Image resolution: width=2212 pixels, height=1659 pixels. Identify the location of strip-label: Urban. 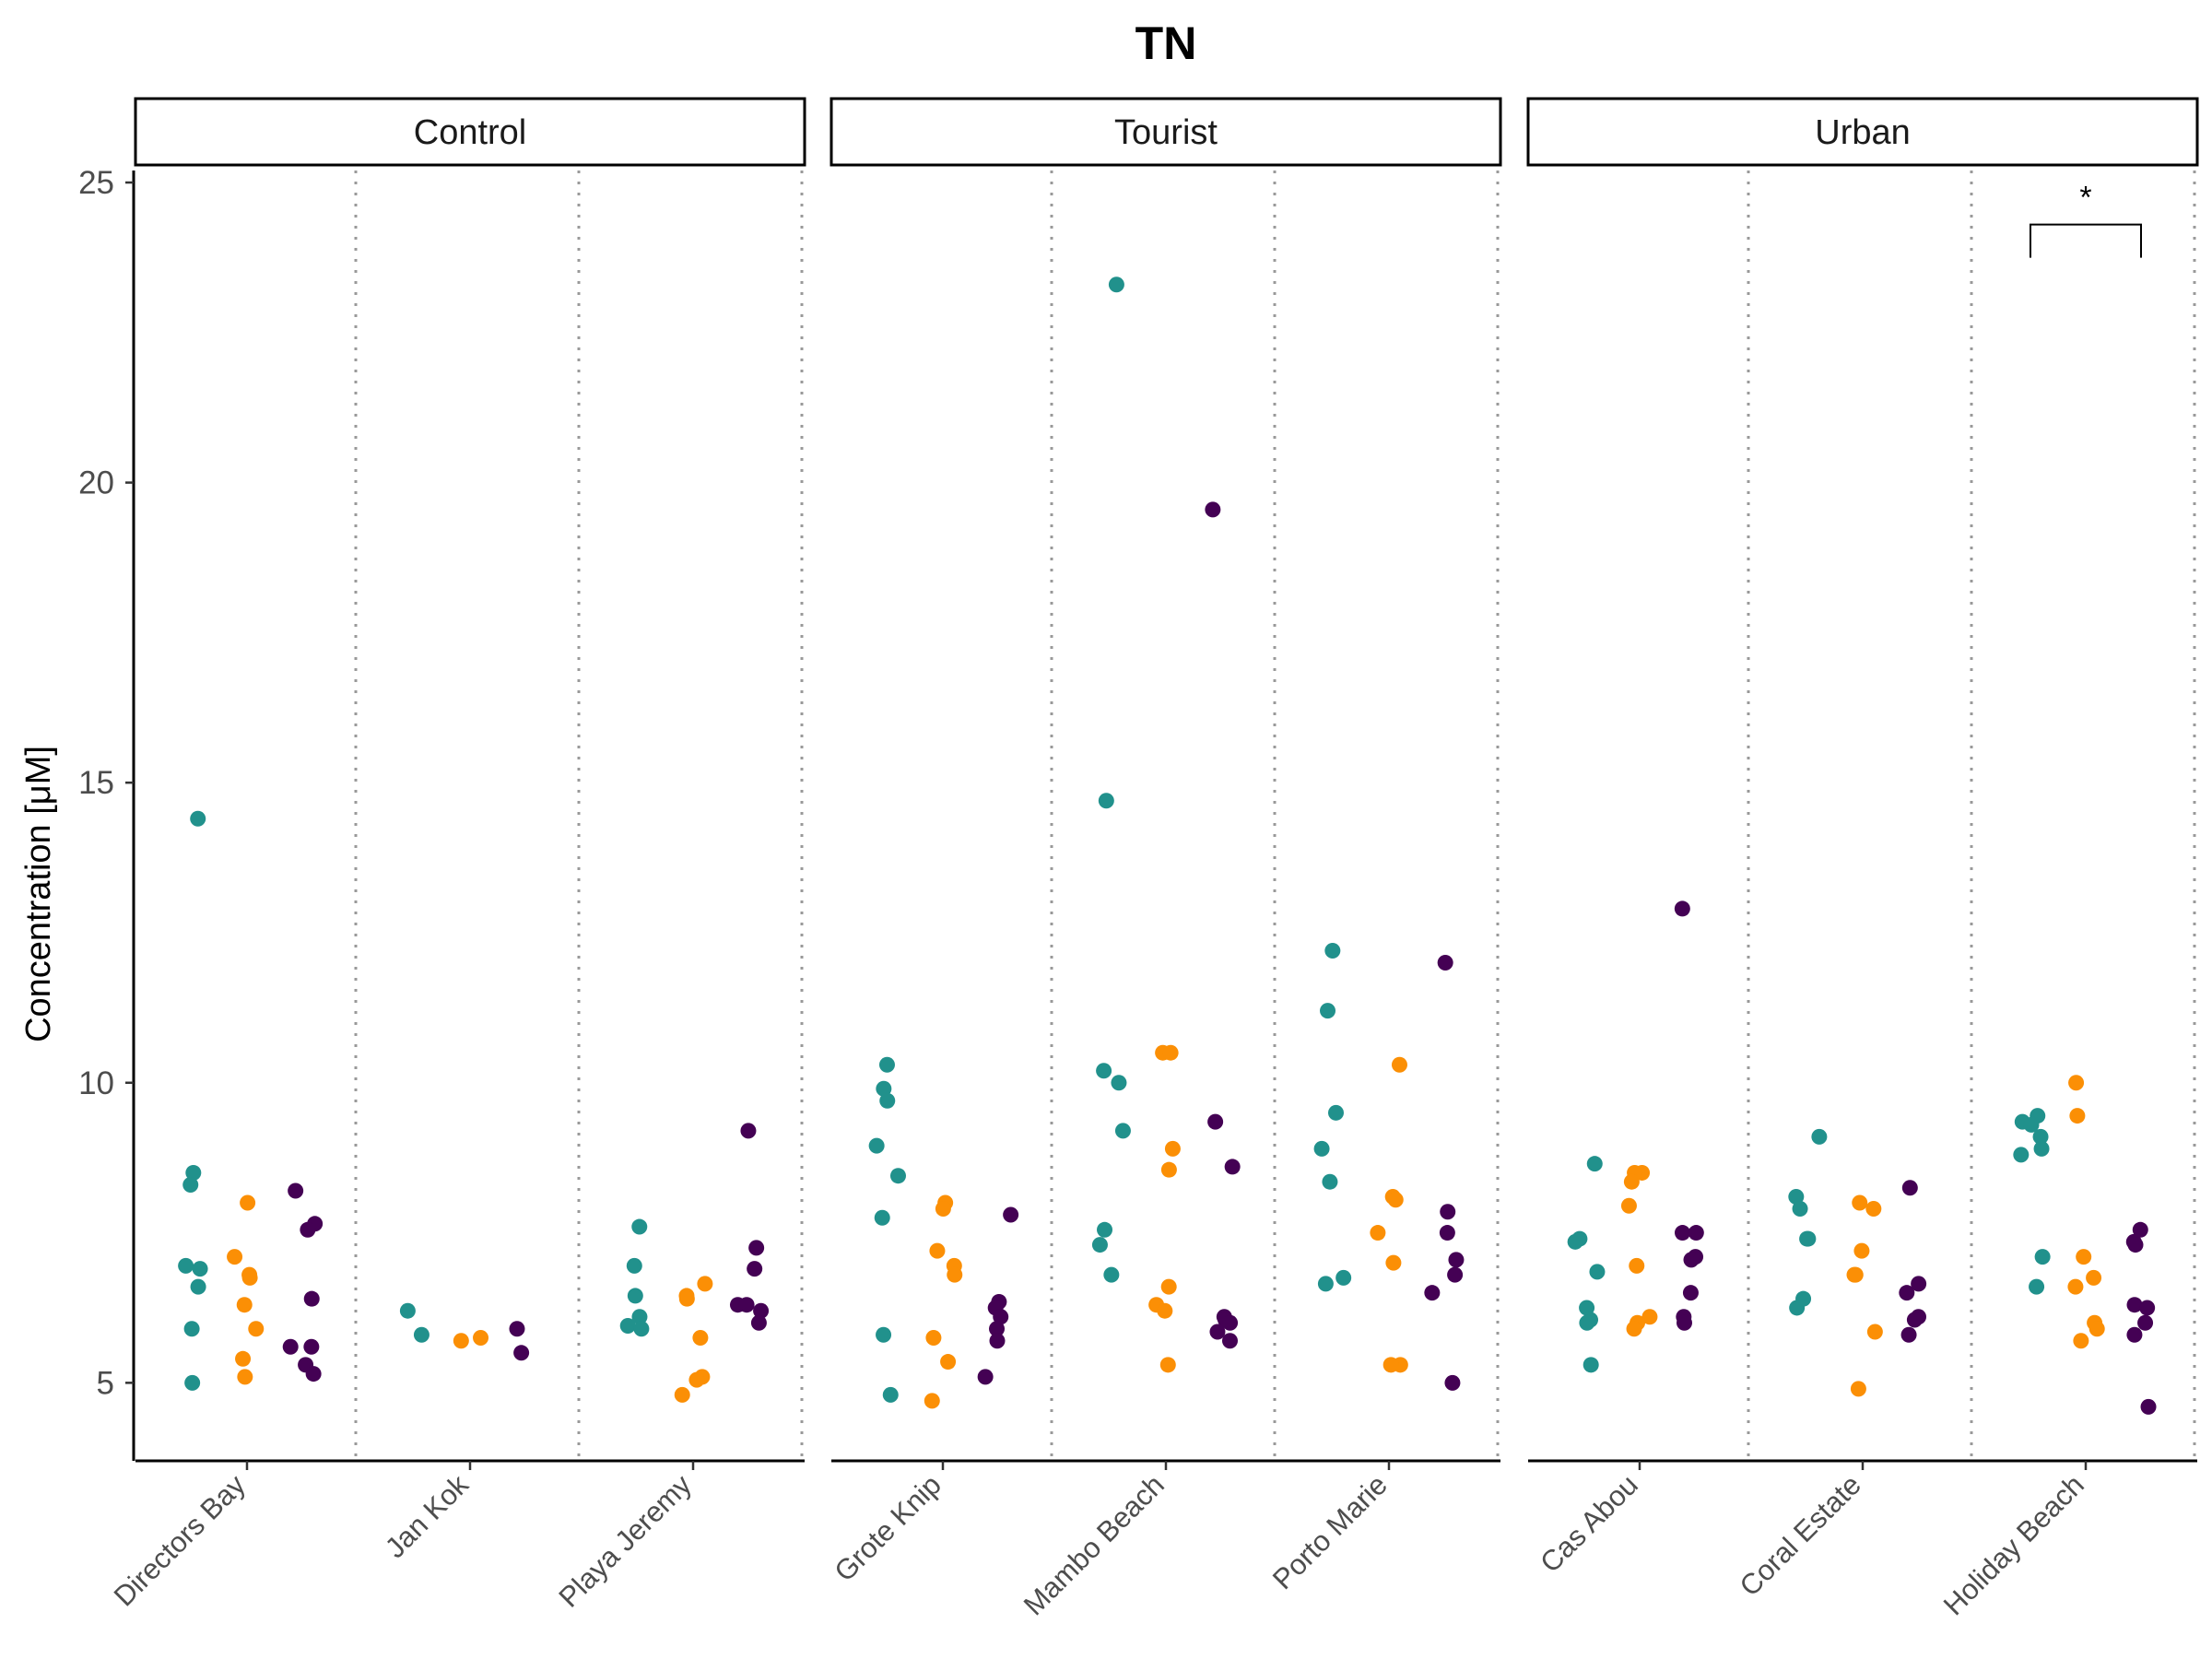
(1863, 132).